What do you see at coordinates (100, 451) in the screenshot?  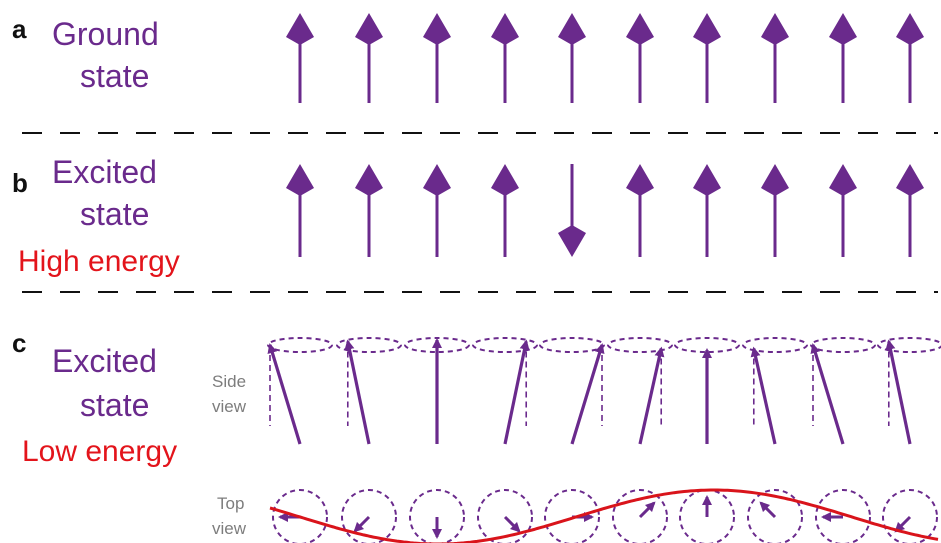 I see `panel-c-energy-label: Low energy` at bounding box center [100, 451].